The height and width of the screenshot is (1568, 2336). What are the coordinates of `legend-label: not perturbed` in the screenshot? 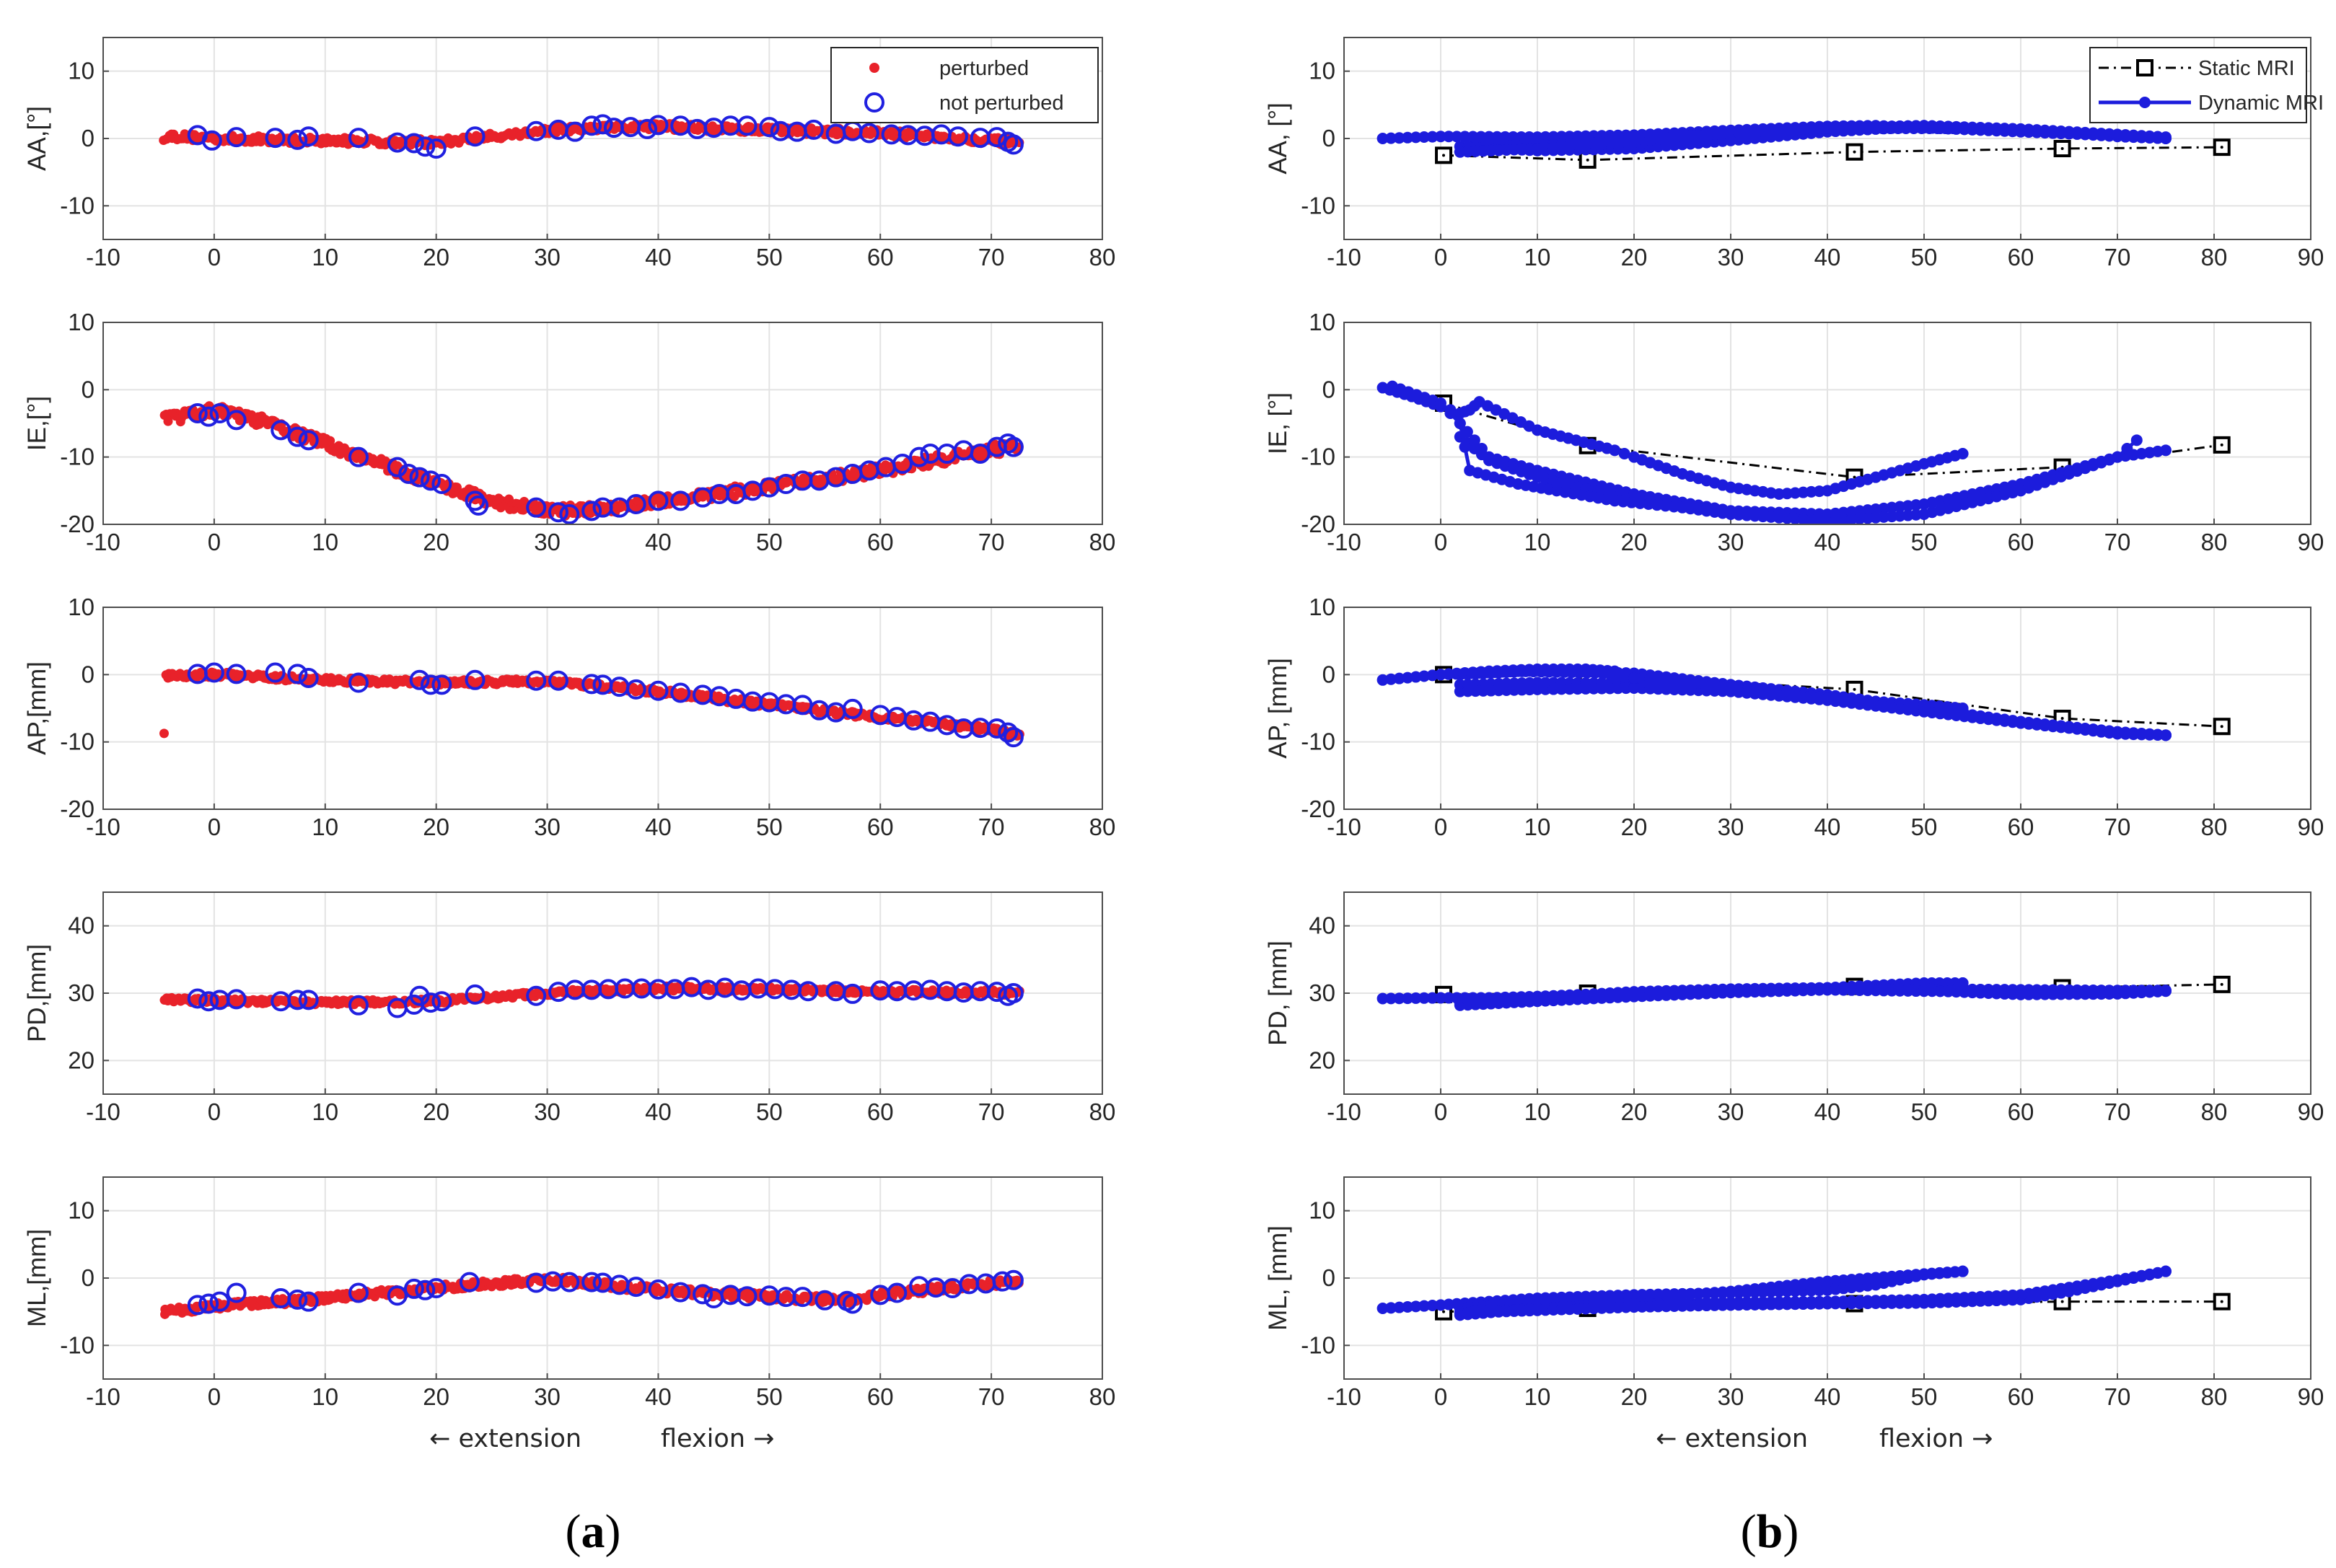 It's located at (1001, 104).